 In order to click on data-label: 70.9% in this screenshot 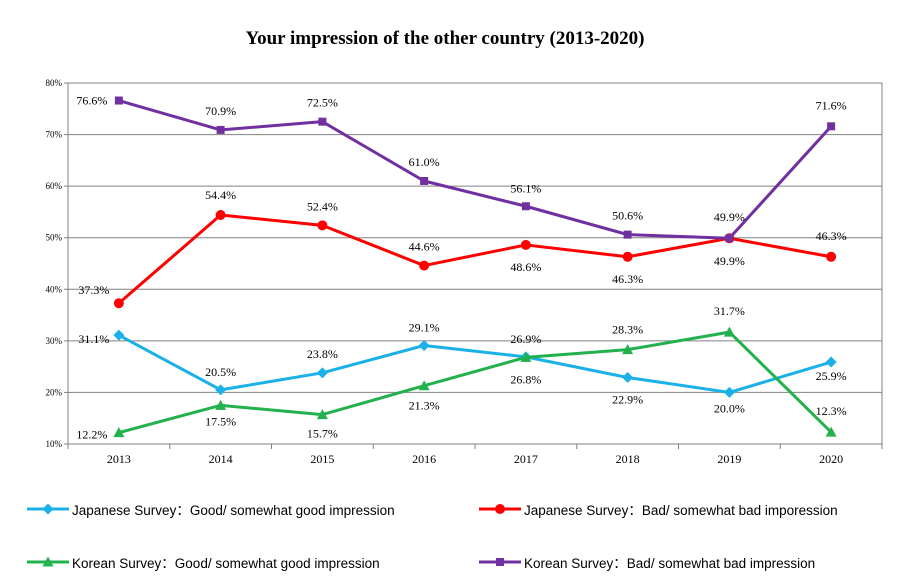, I will do `click(220, 111)`.